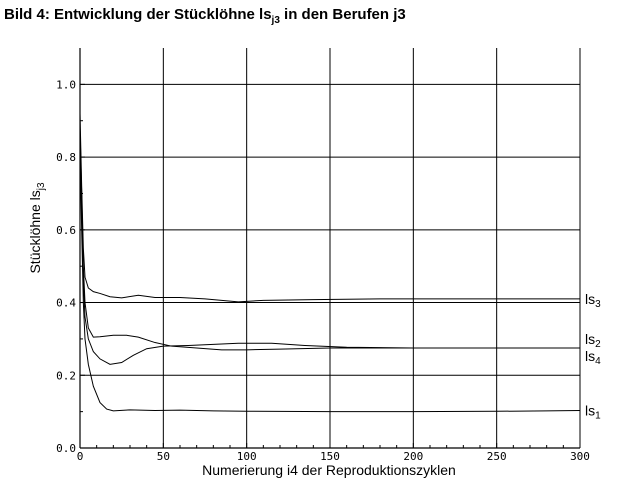 The width and height of the screenshot is (640, 480). Describe the element at coordinates (593, 300) in the screenshot. I see `series-label-ls3: ls3` at that location.